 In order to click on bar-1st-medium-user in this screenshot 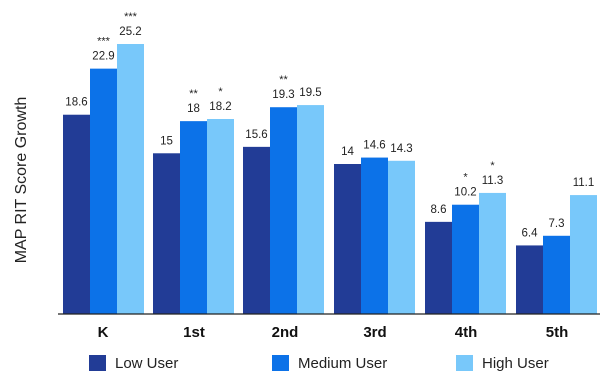, I will do `click(193, 218)`.